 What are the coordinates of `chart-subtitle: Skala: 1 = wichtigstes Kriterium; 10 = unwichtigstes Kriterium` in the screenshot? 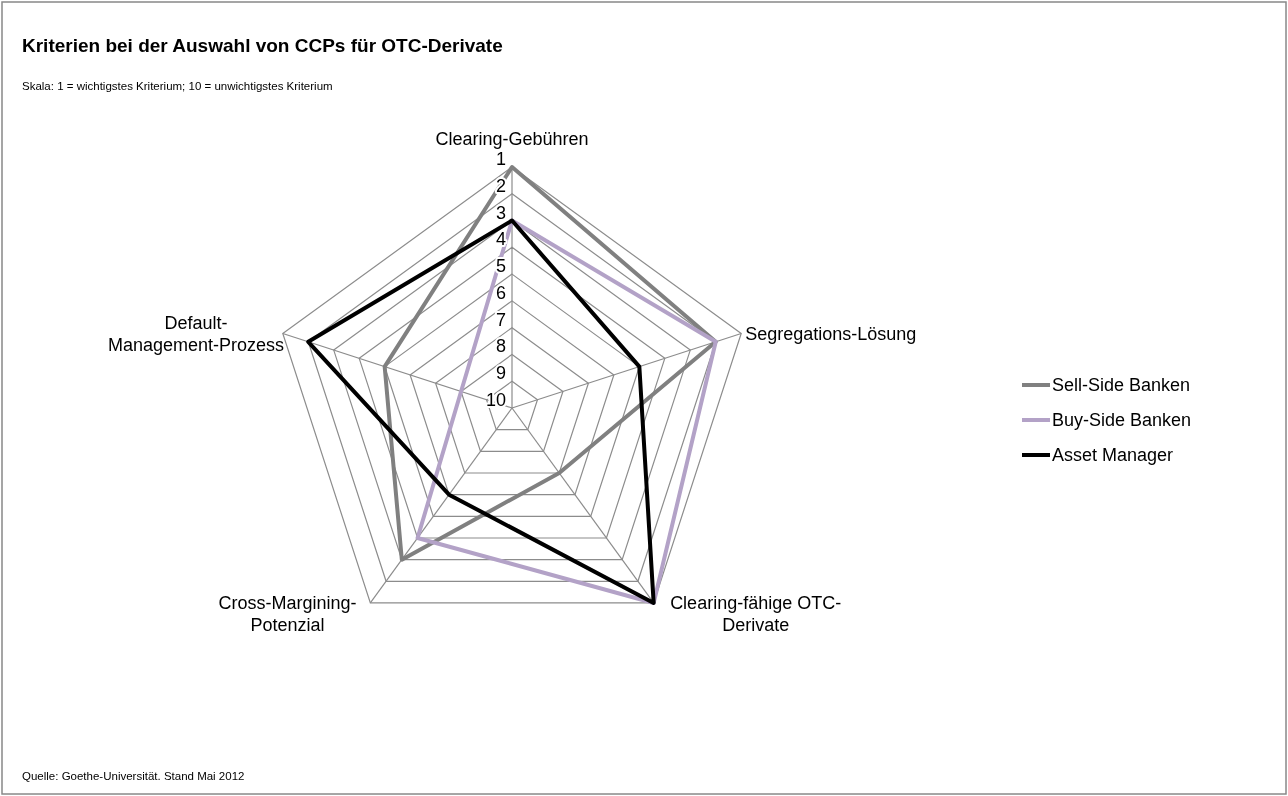 It's located at (177, 86).